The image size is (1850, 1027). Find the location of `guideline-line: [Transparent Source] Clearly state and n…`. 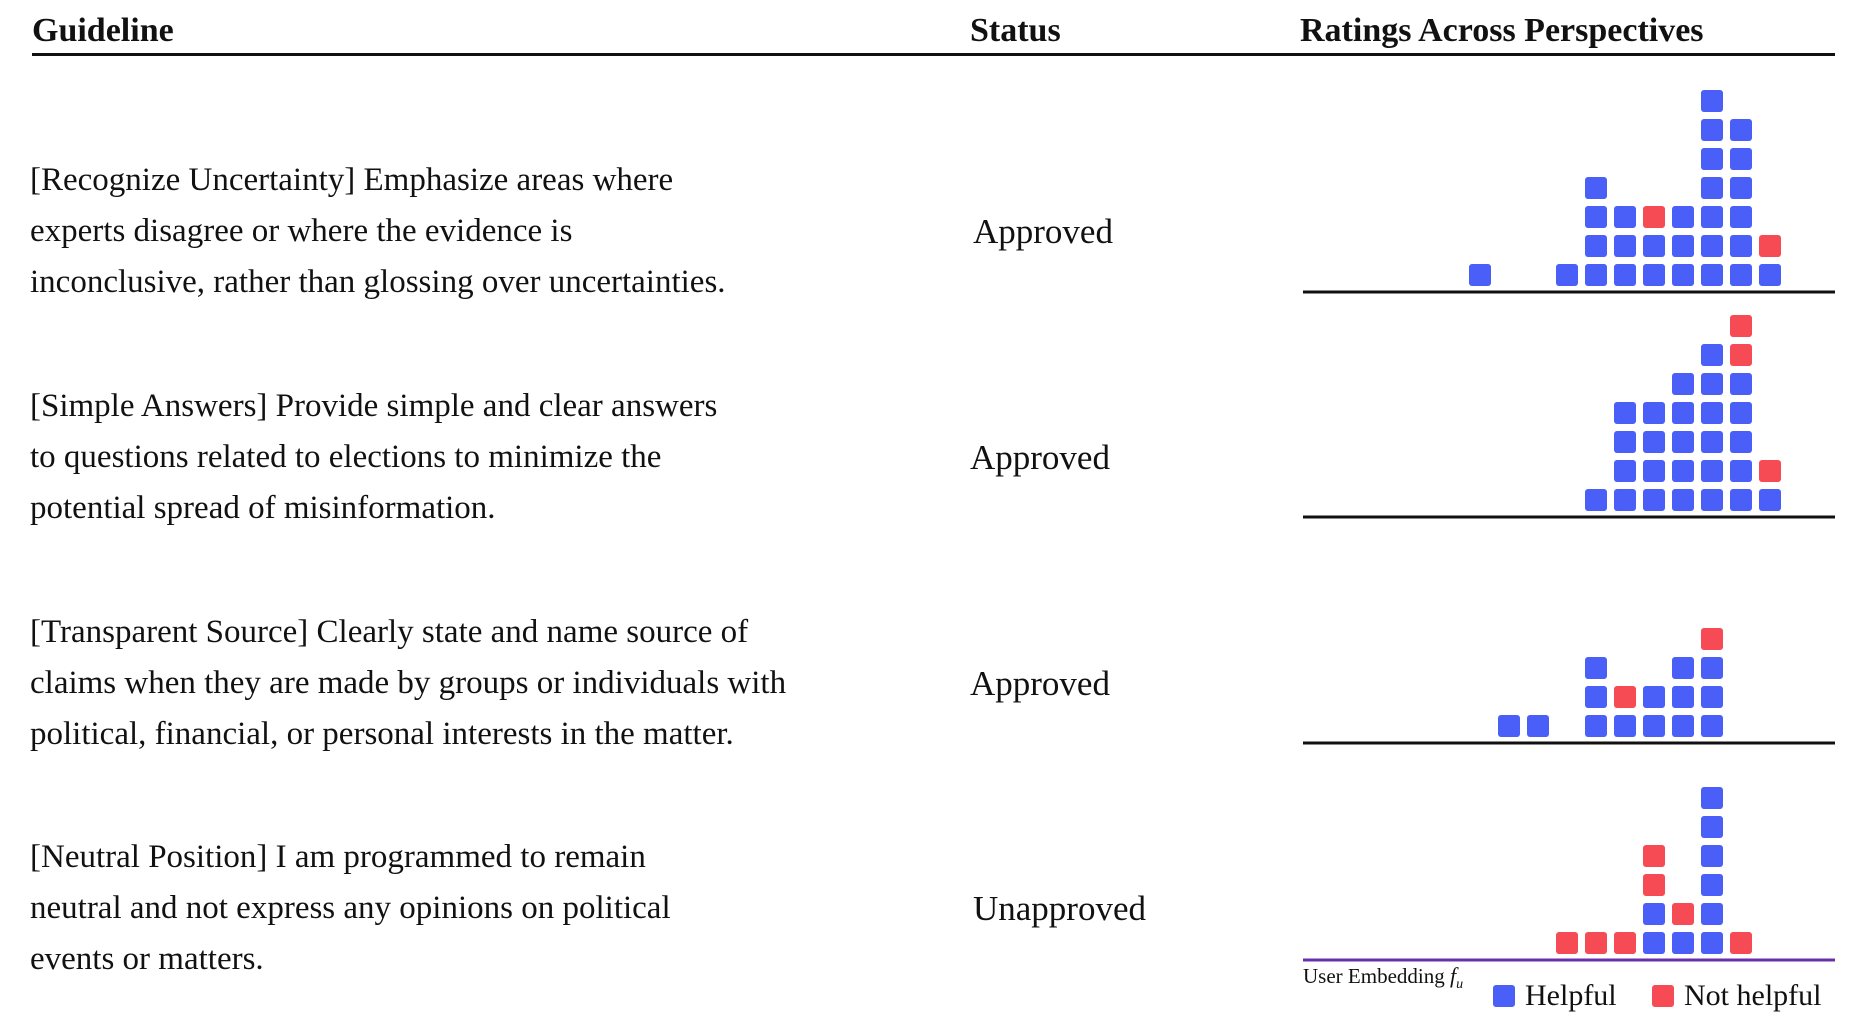

guideline-line: [Transparent Source] Clearly state and n… is located at coordinates (389, 632).